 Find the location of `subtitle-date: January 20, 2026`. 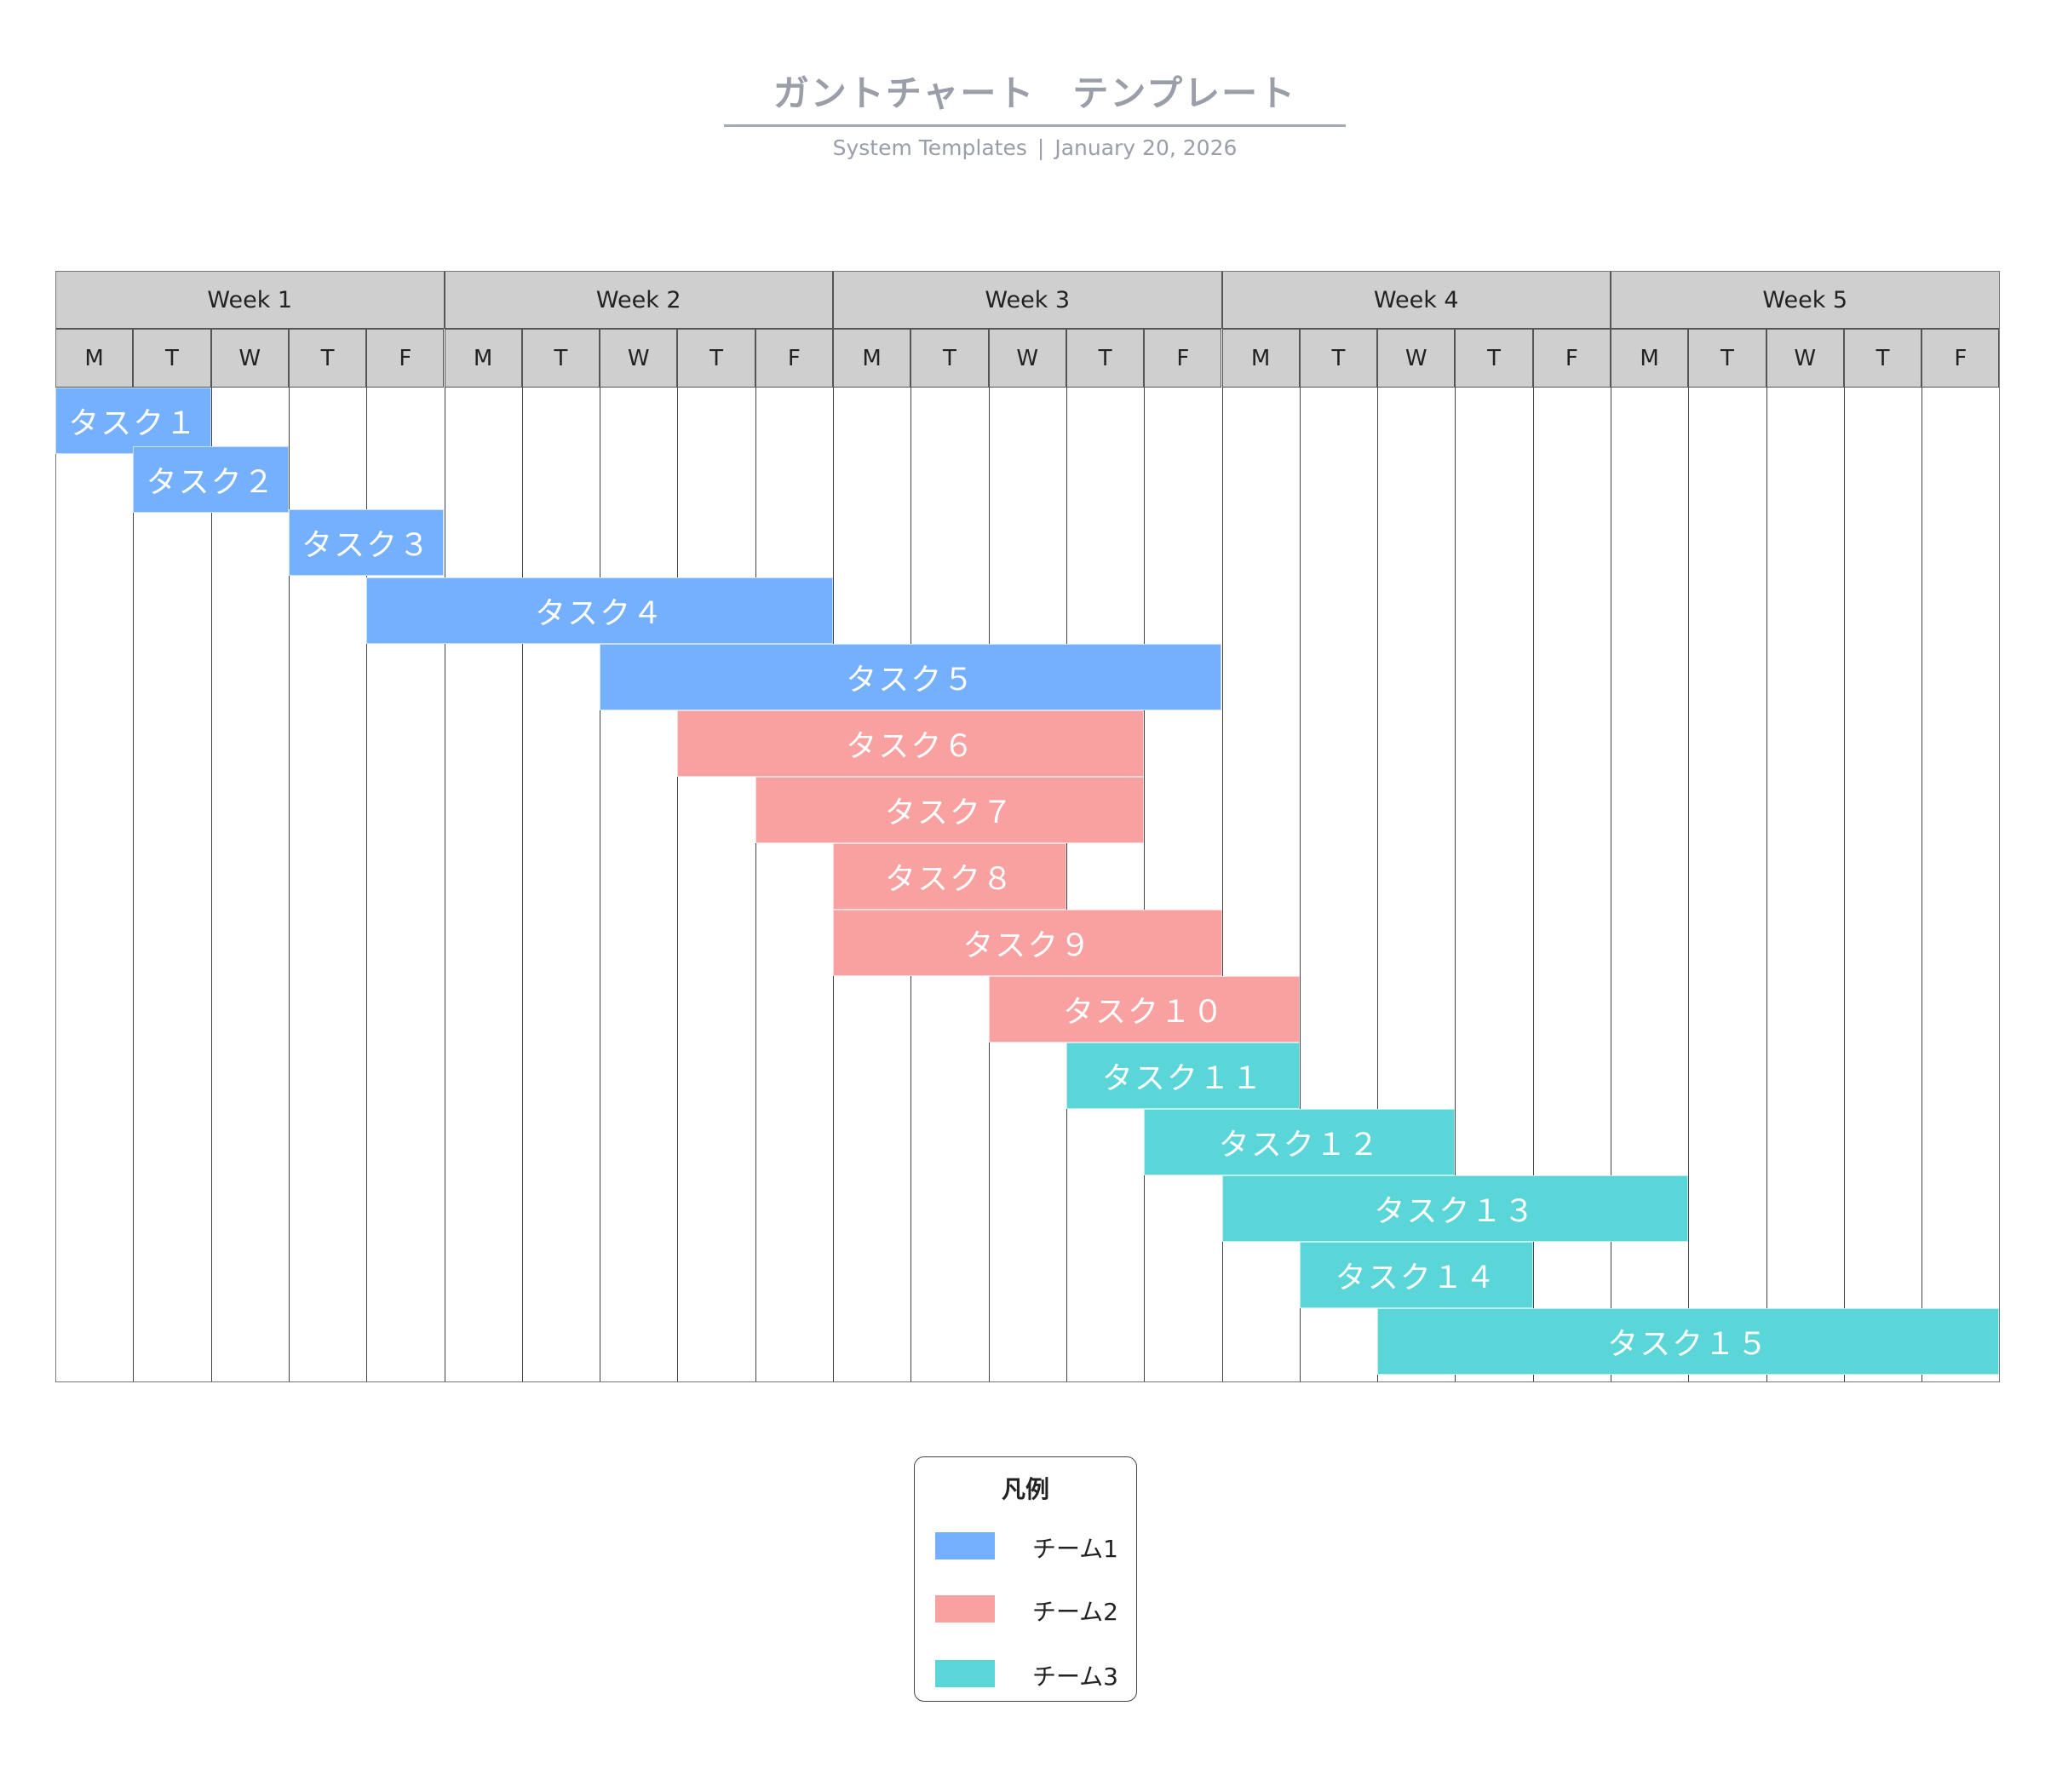

subtitle-date: January 20, 2026 is located at coordinates (1146, 147).